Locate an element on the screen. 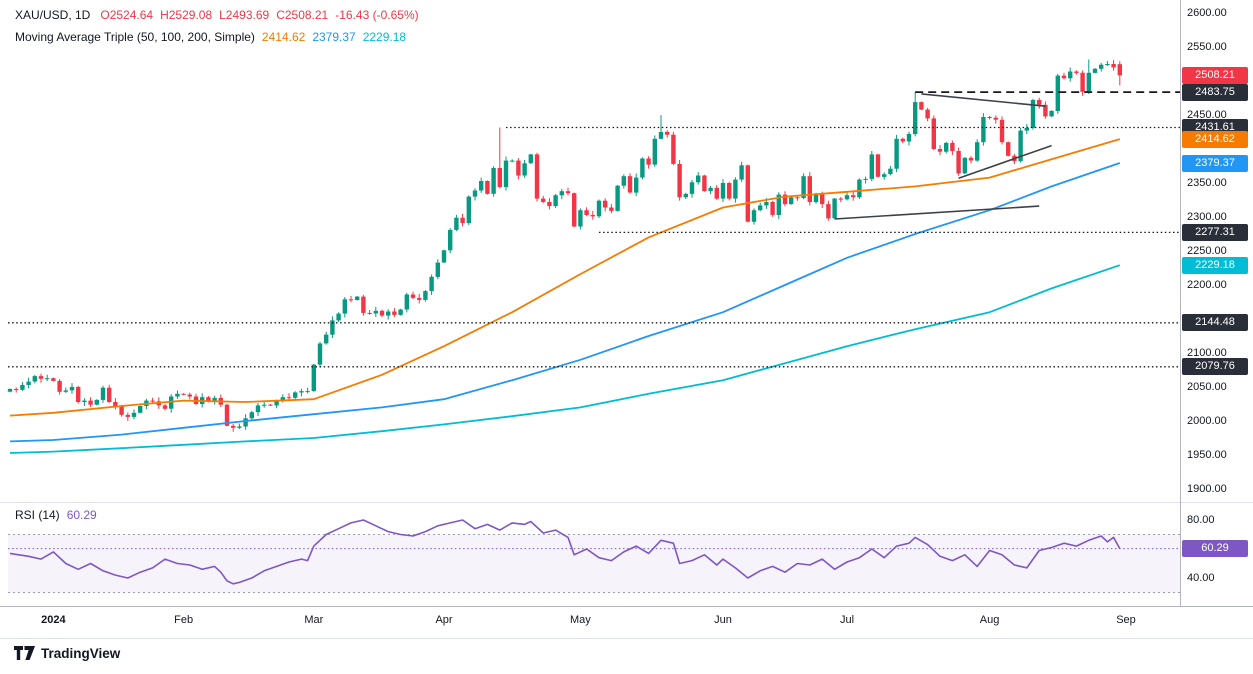 Image resolution: width=1253 pixels, height=674 pixels. price-badge-2277.31: 2277.31 is located at coordinates (1215, 232).